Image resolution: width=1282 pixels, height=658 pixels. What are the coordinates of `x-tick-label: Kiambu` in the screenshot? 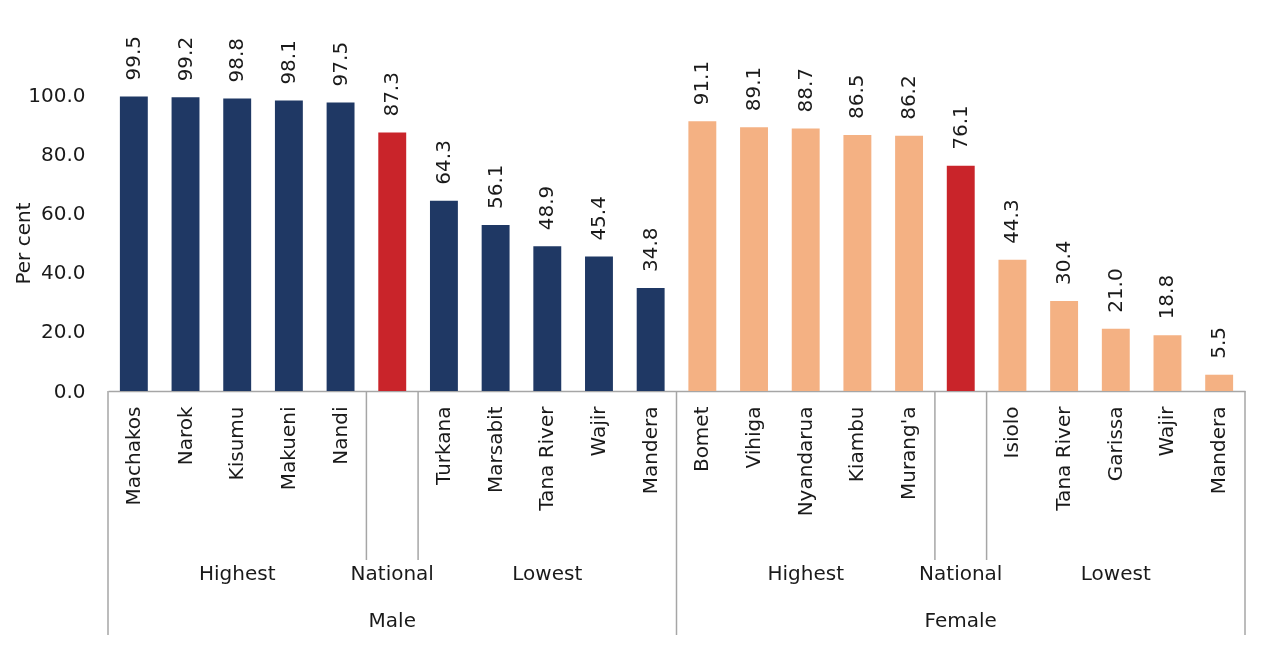 It's located at (856, 444).